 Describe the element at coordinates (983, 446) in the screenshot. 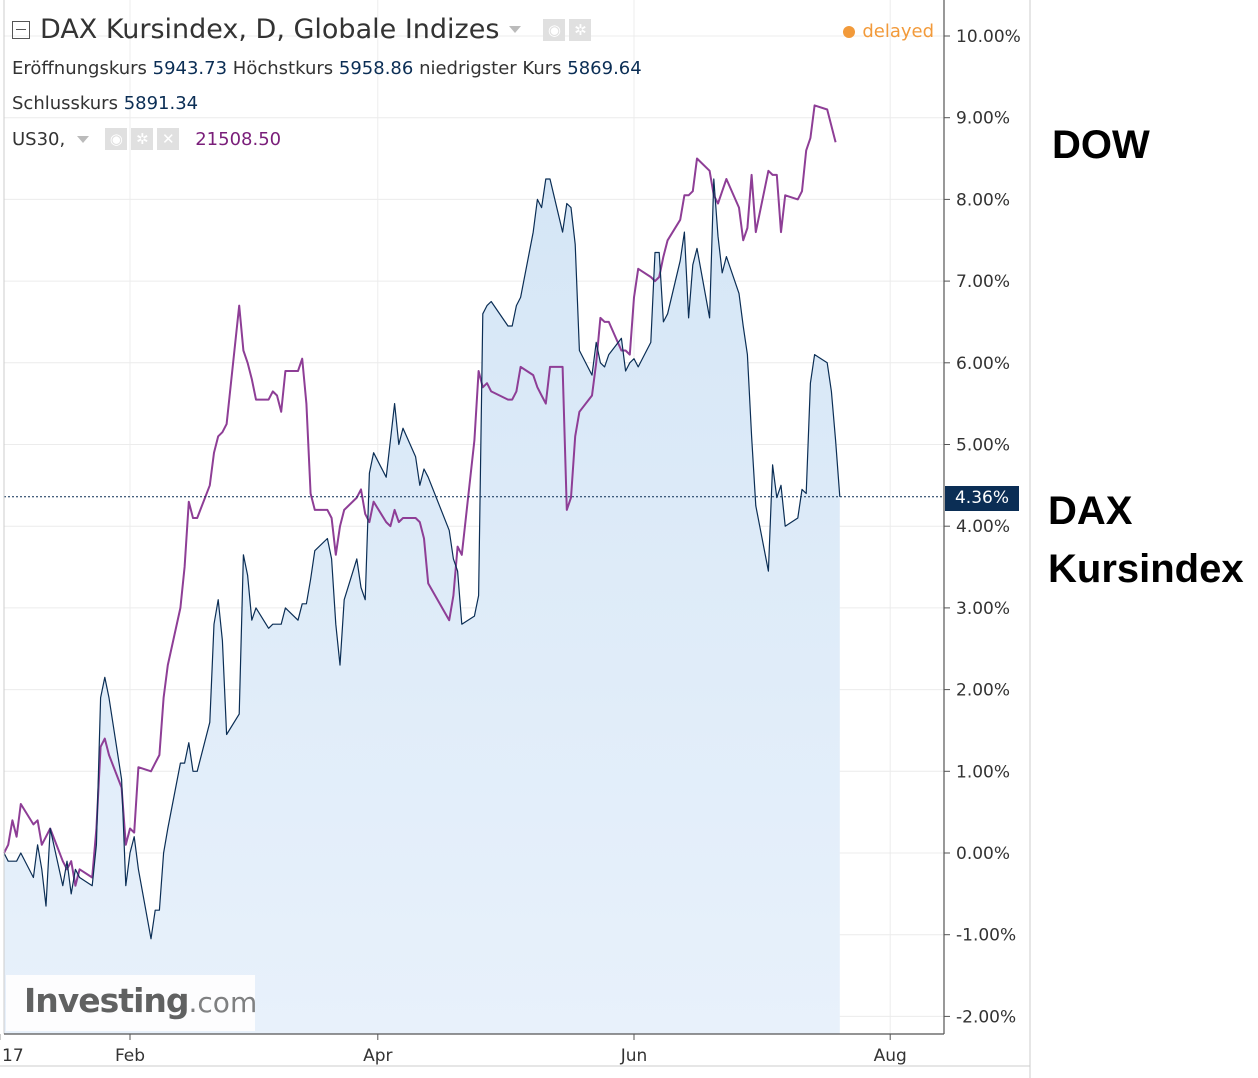

I see `y-tick-label: 5.00%` at that location.